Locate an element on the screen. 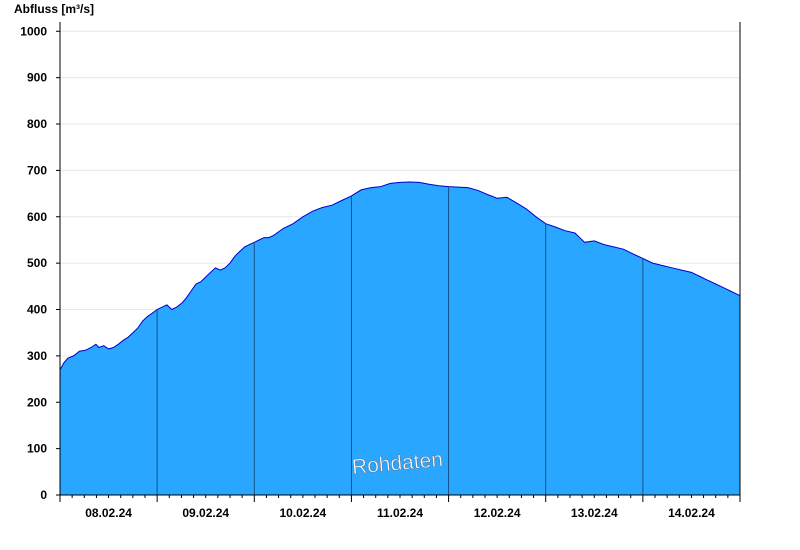 This screenshot has height=550, width=800. x-tick-label: 08.02.24 is located at coordinates (108, 513).